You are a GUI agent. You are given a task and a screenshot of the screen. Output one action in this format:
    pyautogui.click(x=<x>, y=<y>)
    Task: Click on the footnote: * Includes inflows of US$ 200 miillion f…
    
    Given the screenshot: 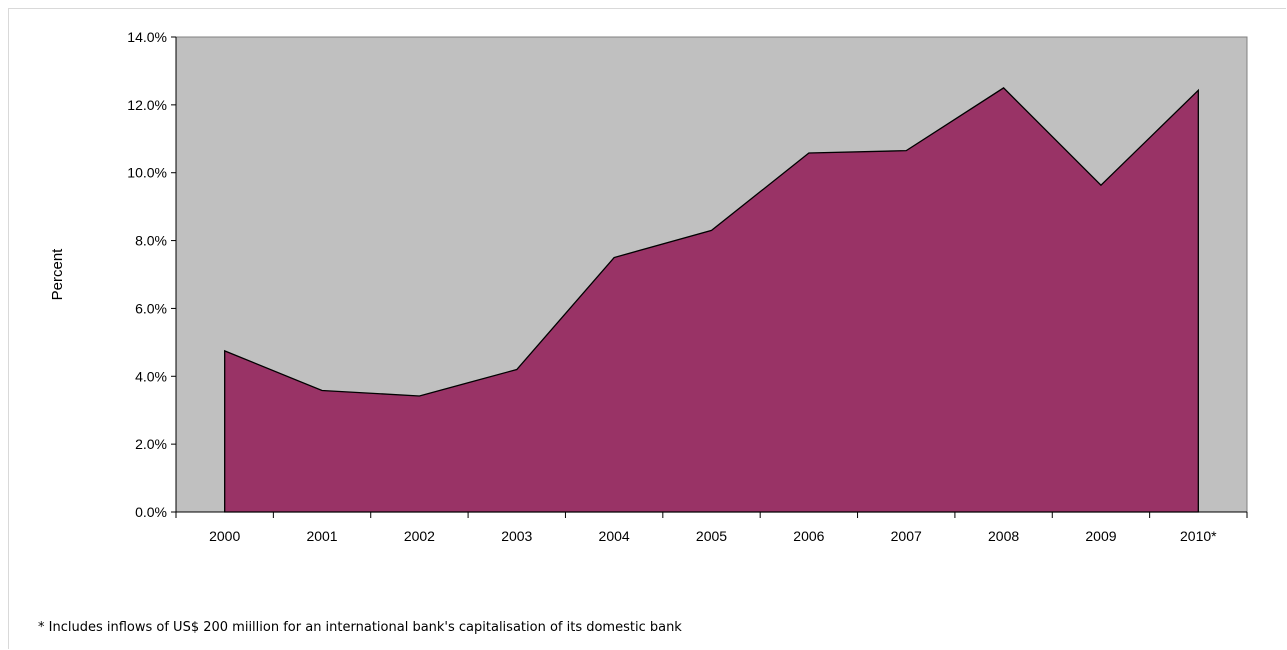 What is the action you would take?
    pyautogui.click(x=360, y=627)
    